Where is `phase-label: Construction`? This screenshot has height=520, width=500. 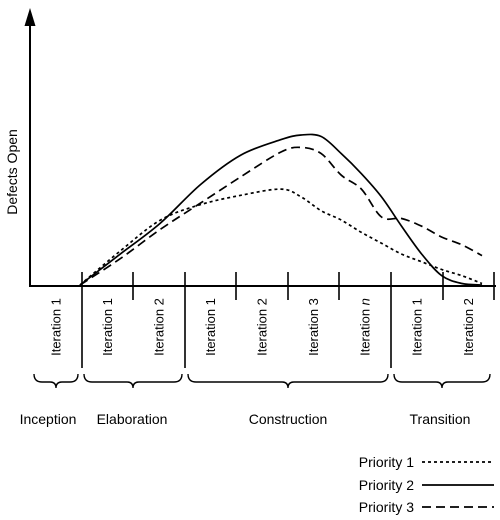
phase-label: Construction is located at coordinates (288, 419).